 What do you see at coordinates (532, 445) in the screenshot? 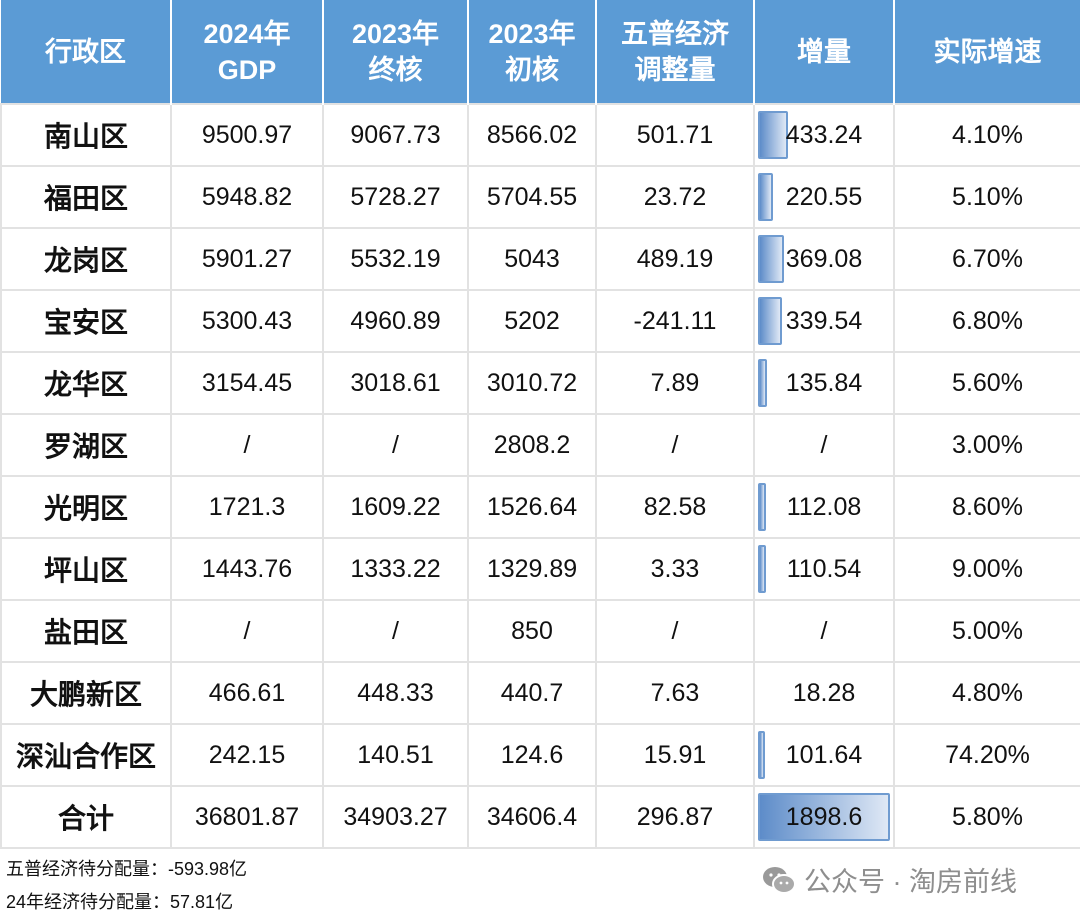
I see `table-cell: 2808.2` at bounding box center [532, 445].